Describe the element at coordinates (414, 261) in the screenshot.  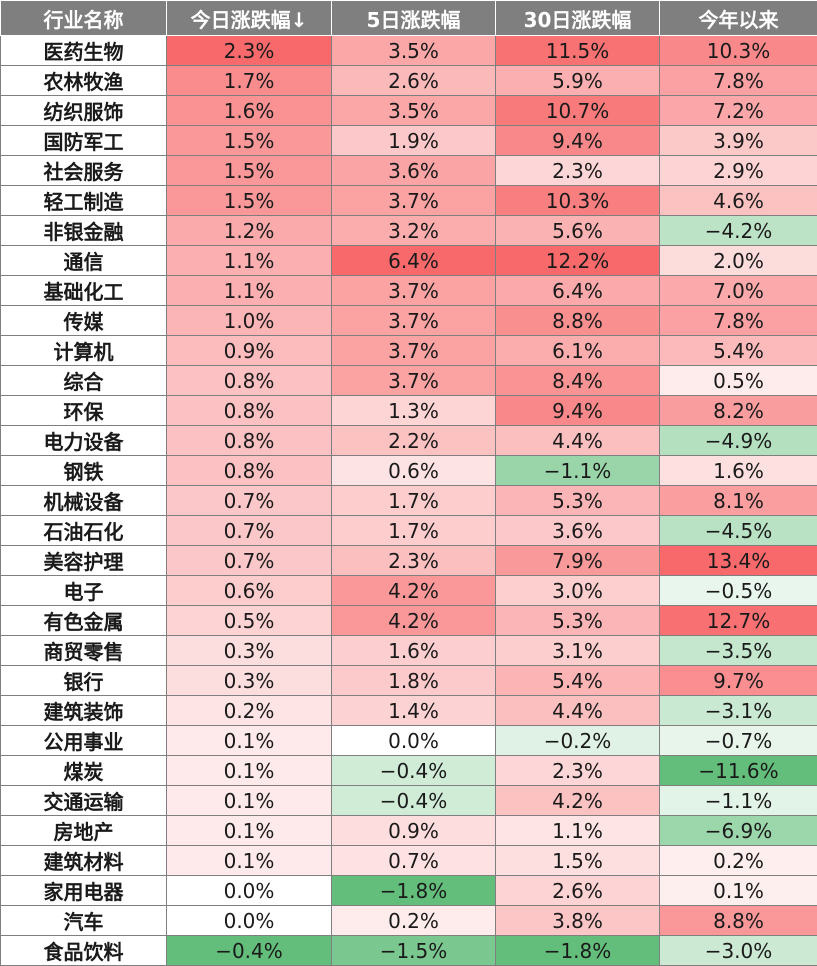
I see `5day-change-cell: 6.4%` at that location.